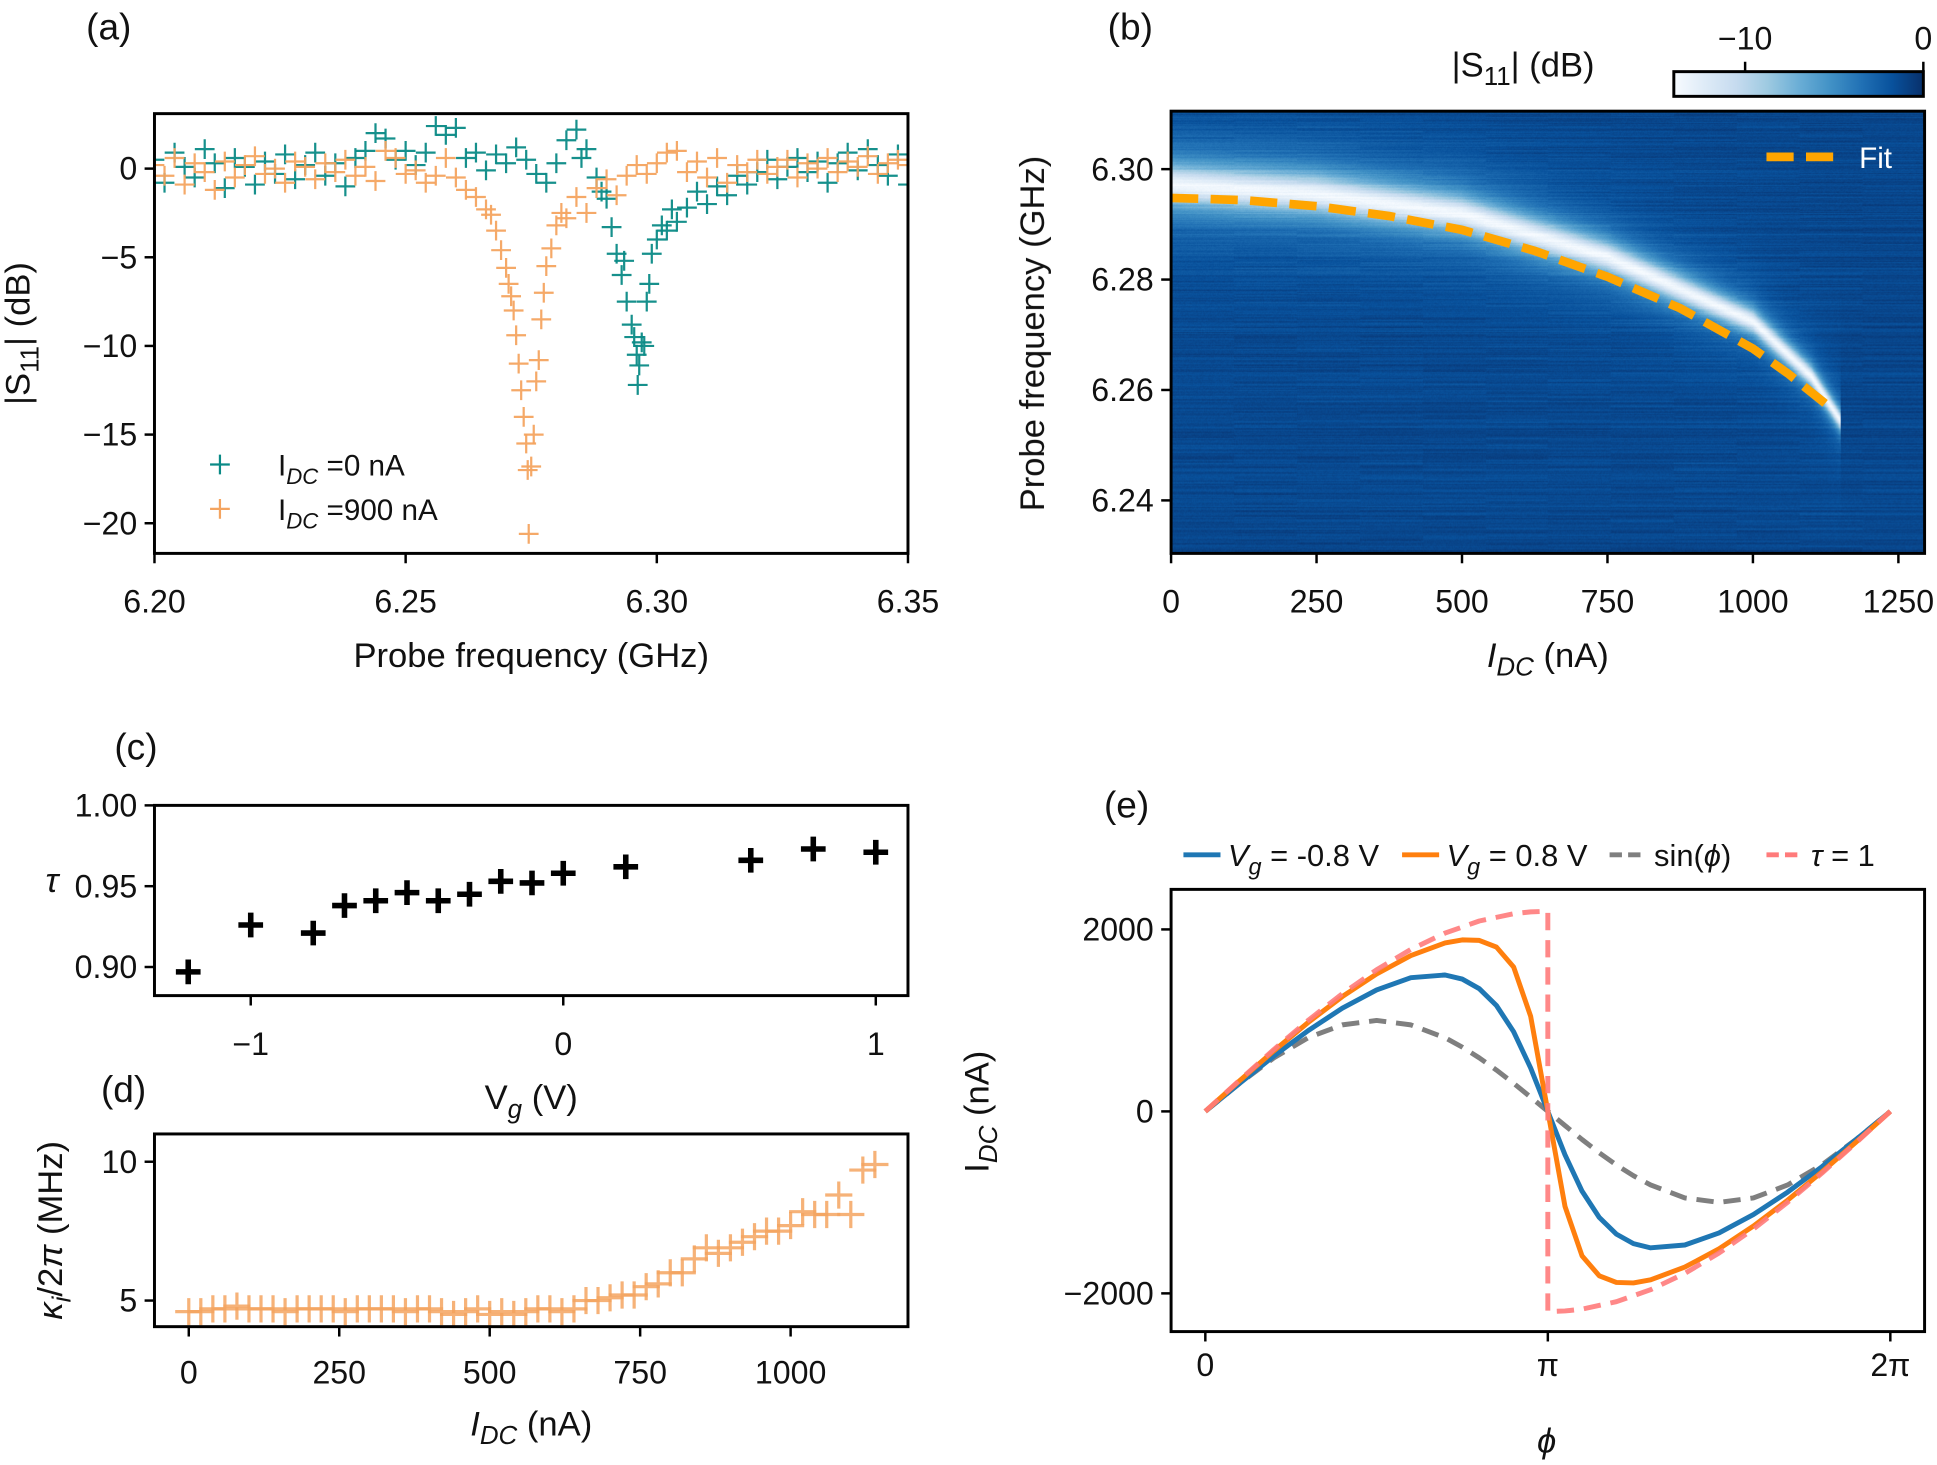  I want to click on legend-label-vg_pos-part: = 0.8 V, so click(1534, 855).